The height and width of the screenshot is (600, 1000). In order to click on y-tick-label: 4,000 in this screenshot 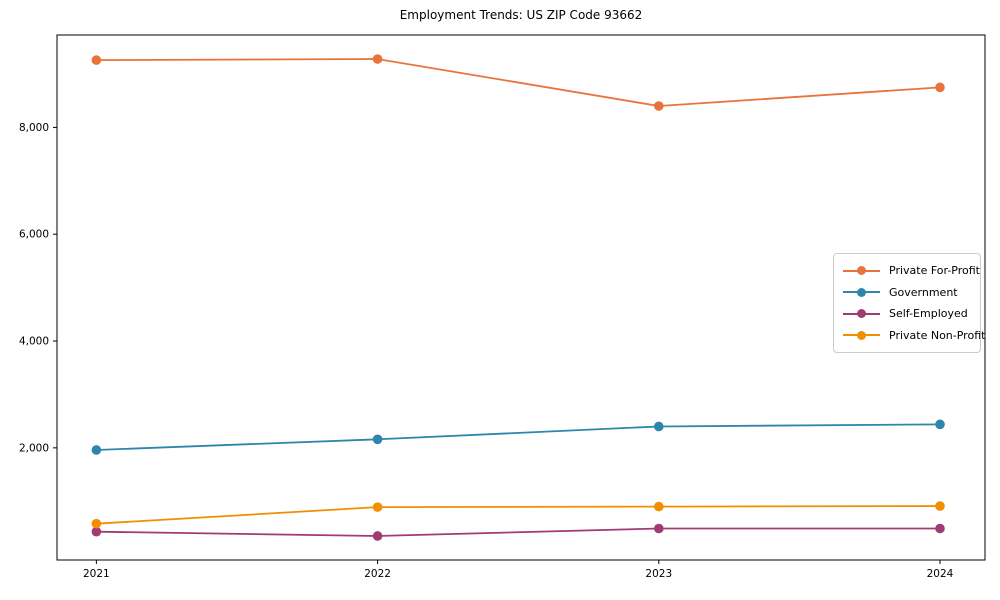, I will do `click(34, 342)`.